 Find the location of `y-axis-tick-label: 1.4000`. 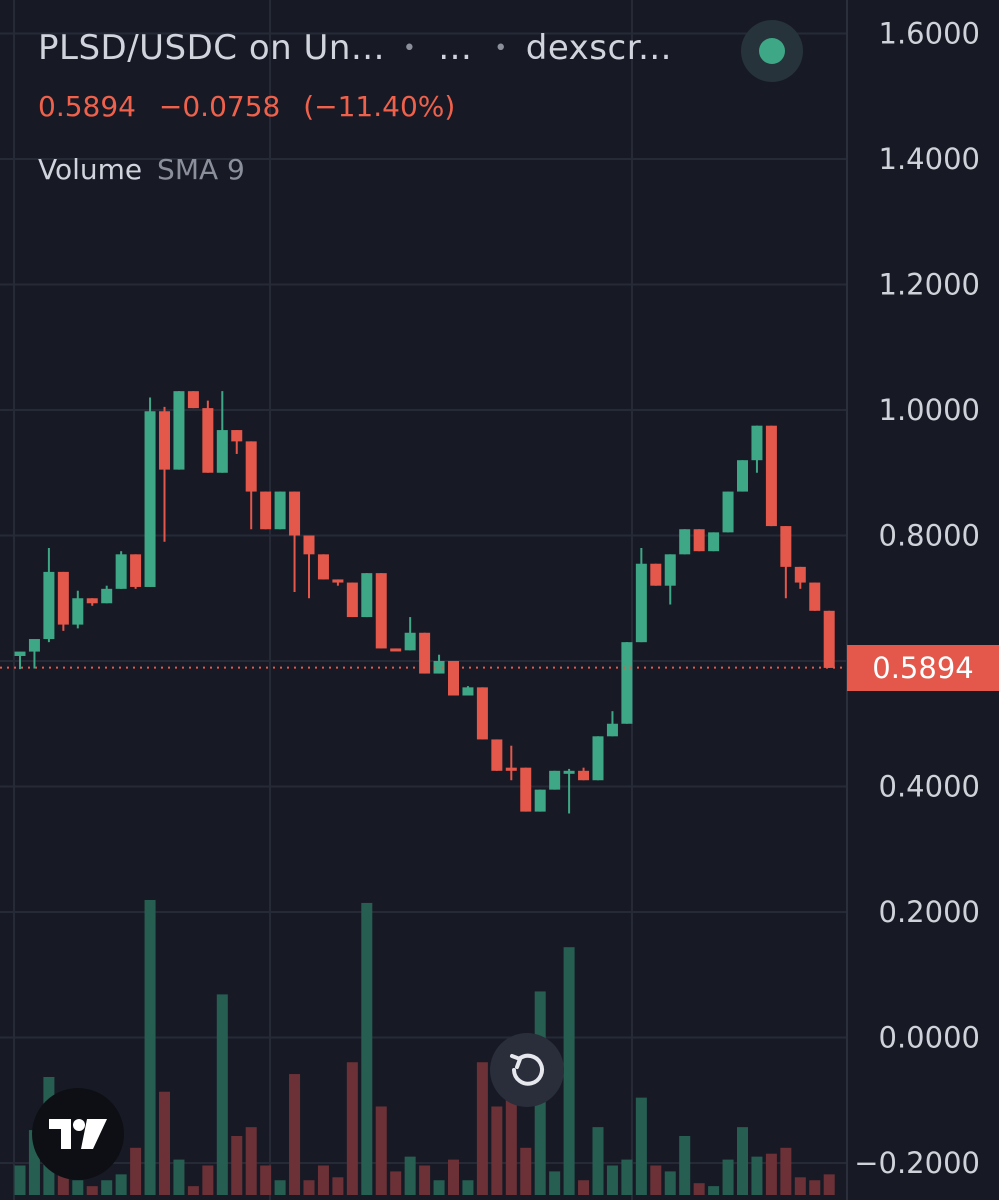

y-axis-tick-label: 1.4000 is located at coordinates (929, 159).